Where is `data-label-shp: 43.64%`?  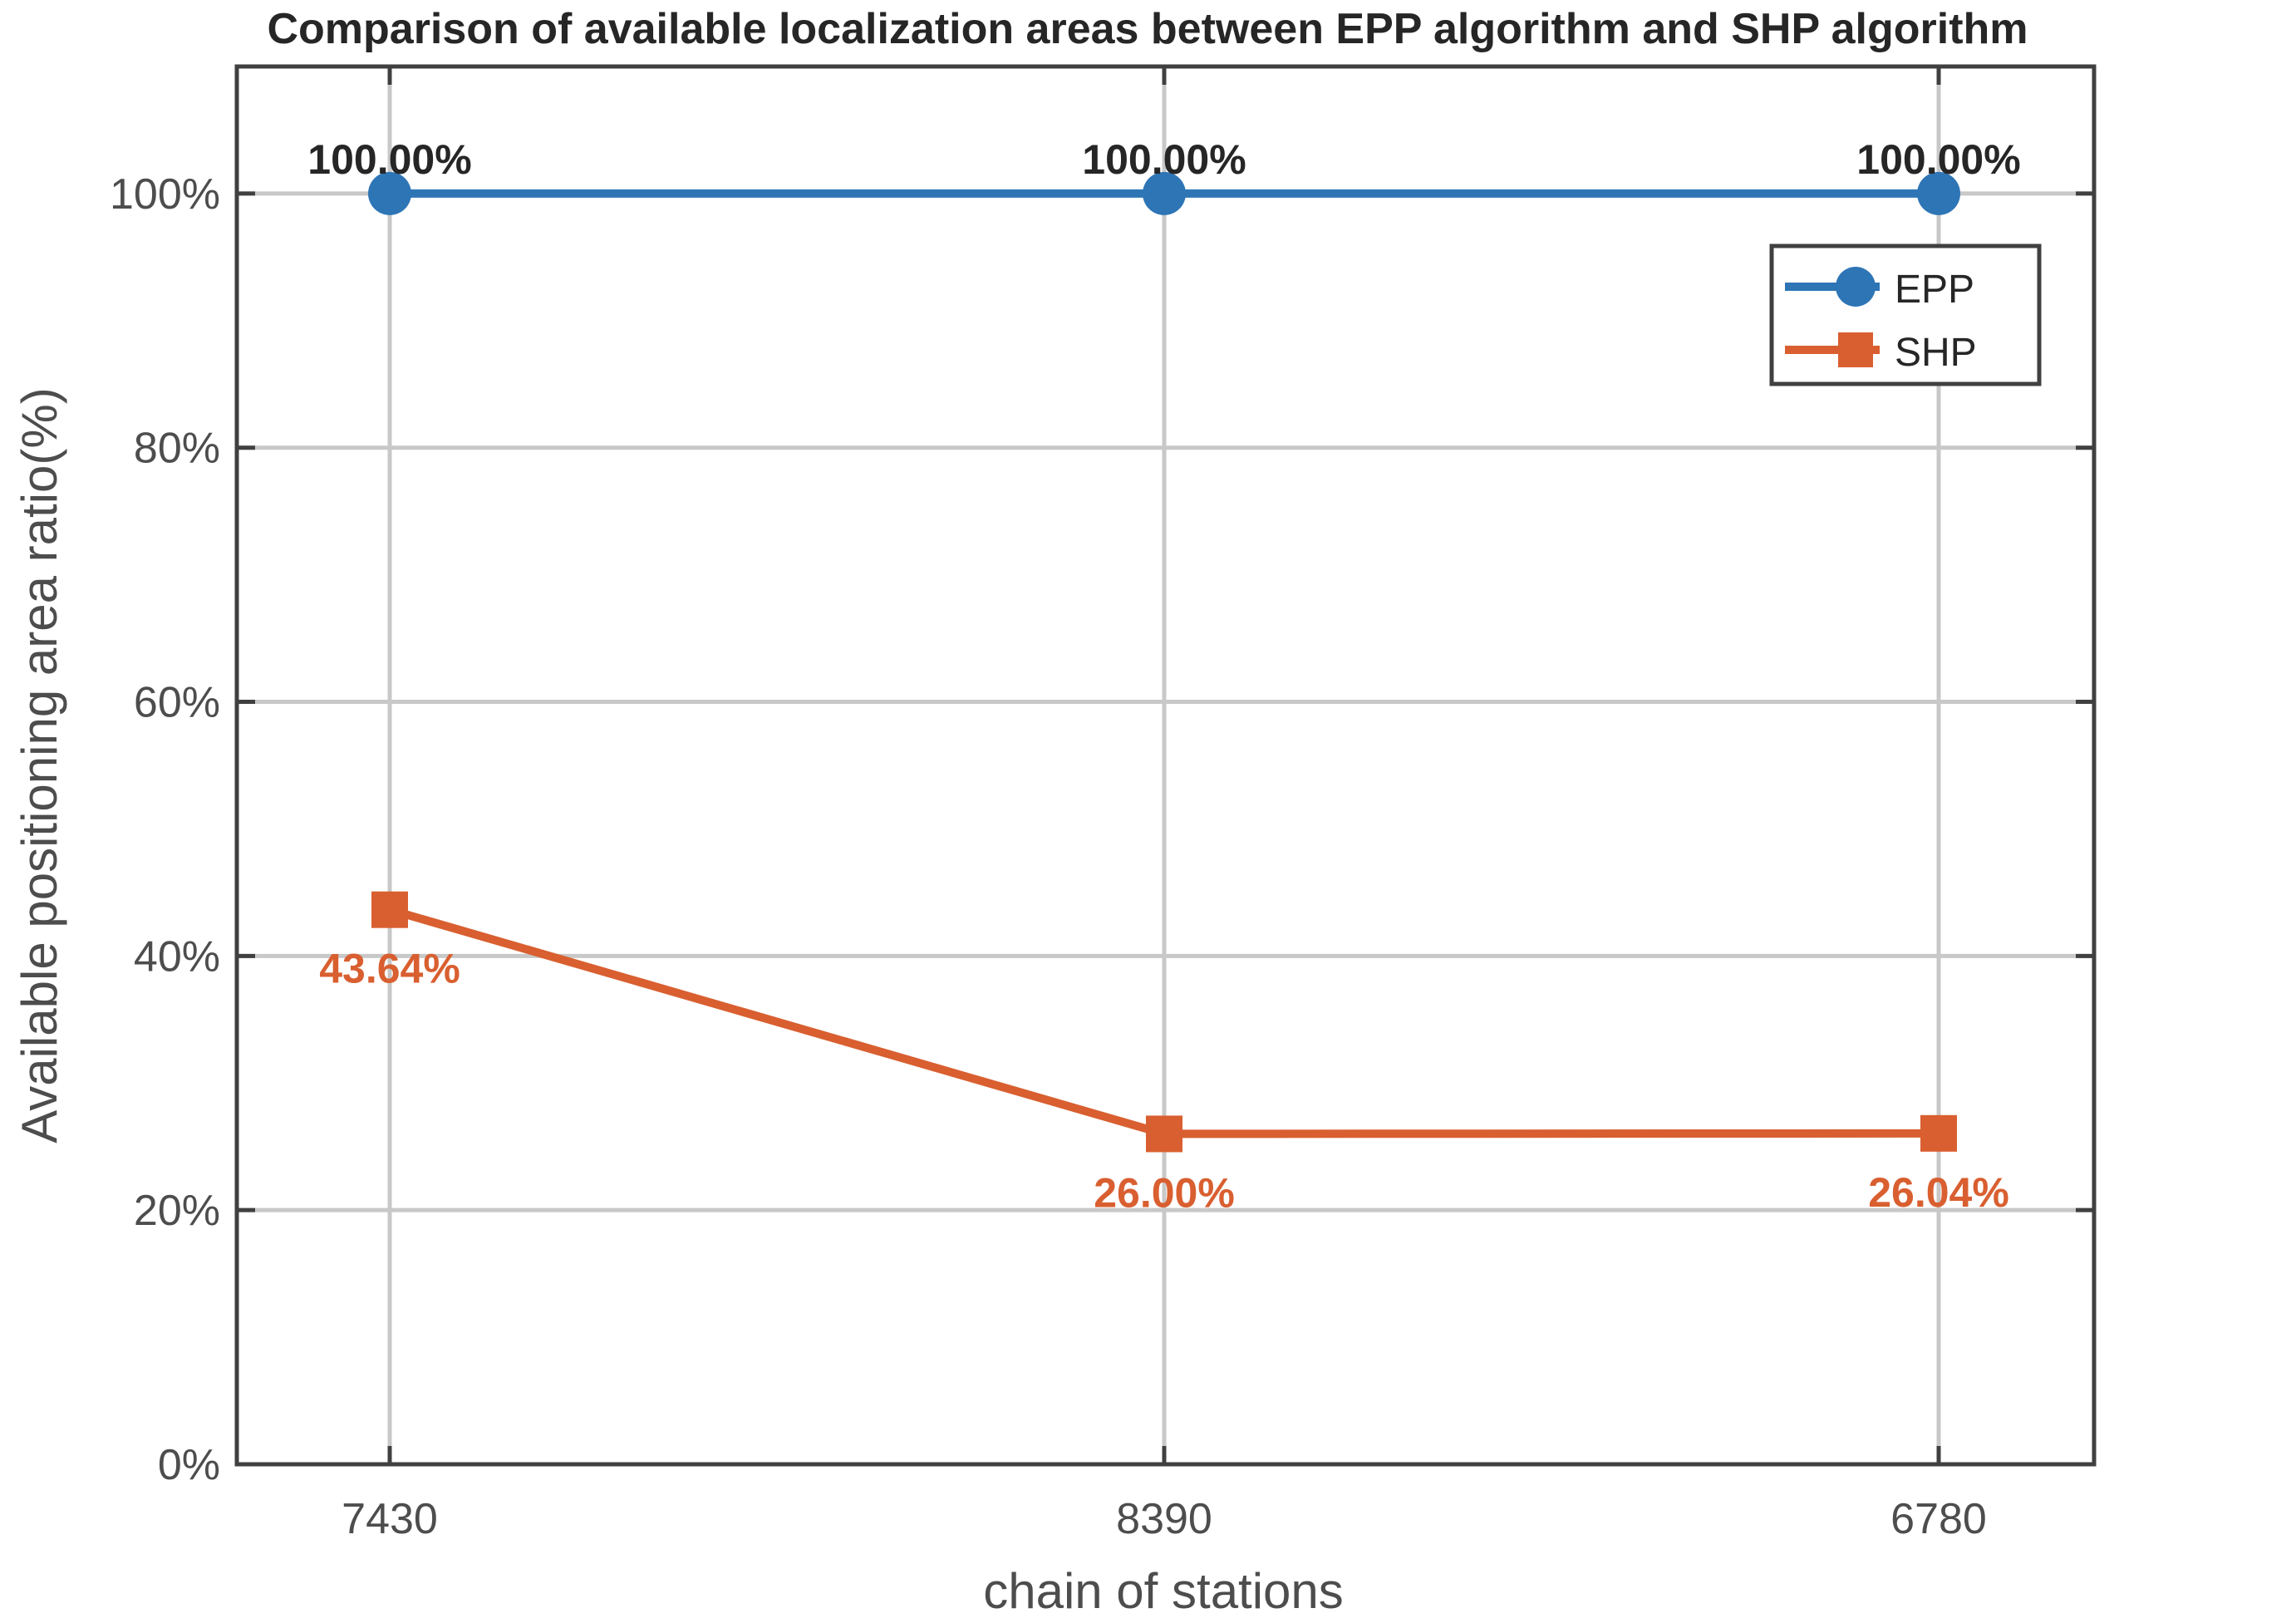
data-label-shp: 43.64% is located at coordinates (389, 969).